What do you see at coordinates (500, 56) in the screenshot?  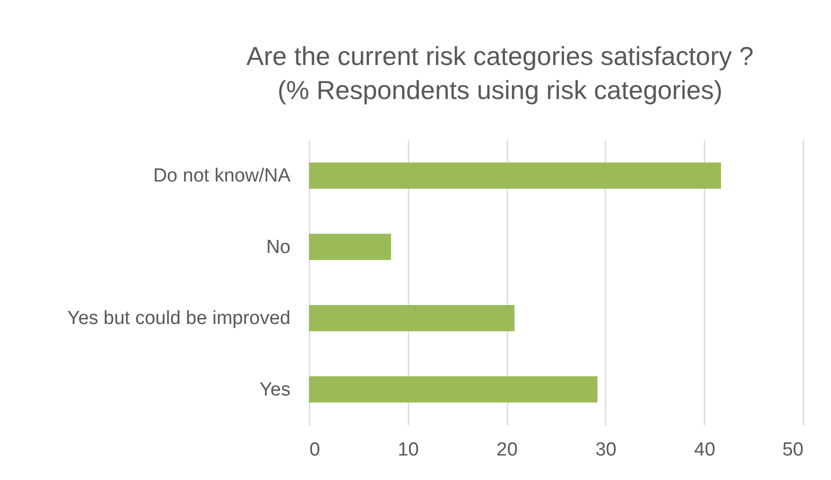 I see `chart-title: Are the current risk categories satisfactory ?` at bounding box center [500, 56].